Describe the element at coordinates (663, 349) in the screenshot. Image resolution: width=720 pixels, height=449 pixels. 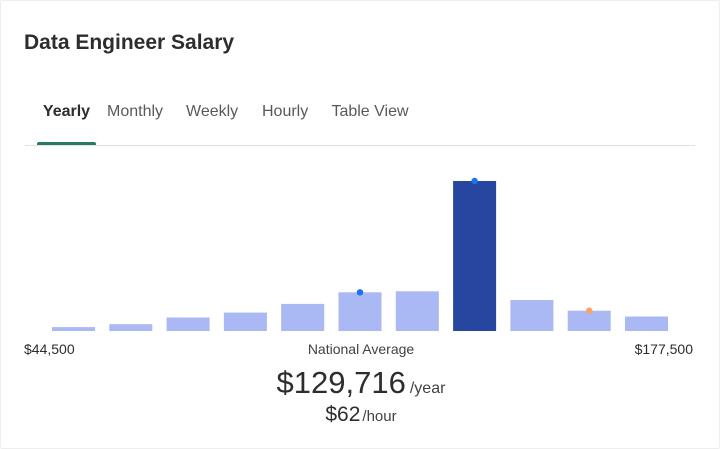
I see `range-max-label: $177,500` at that location.